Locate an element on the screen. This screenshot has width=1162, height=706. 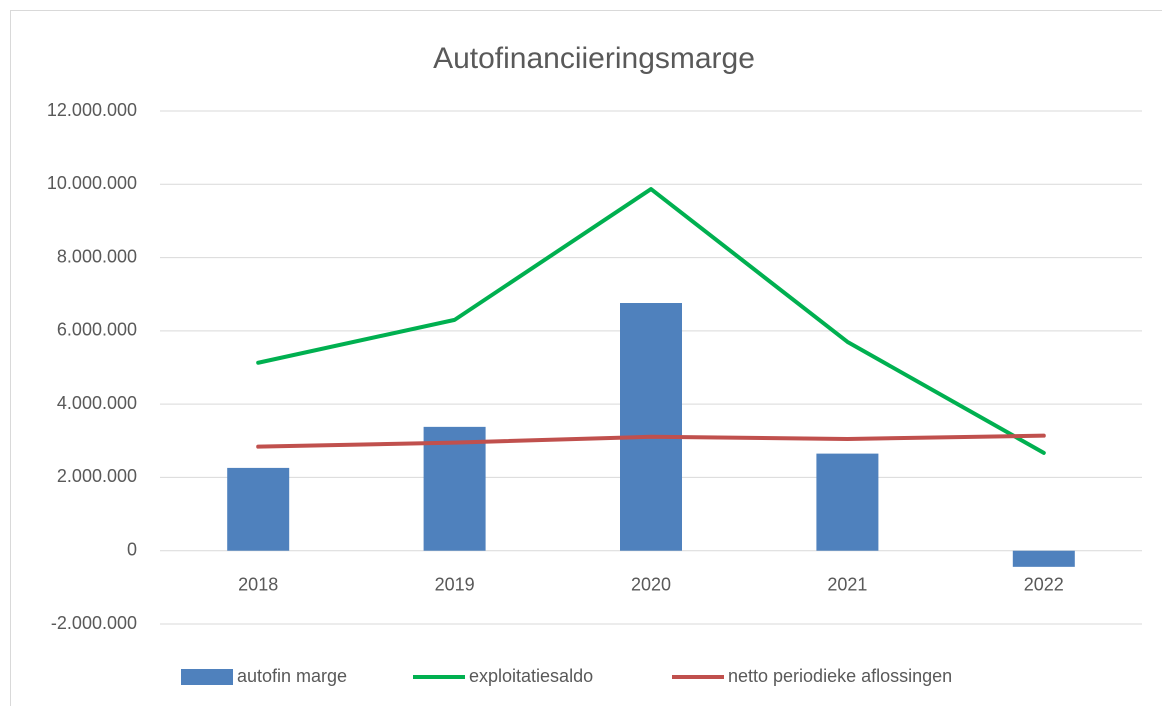
legend-label: netto periodieke aflossingen is located at coordinates (840, 676).